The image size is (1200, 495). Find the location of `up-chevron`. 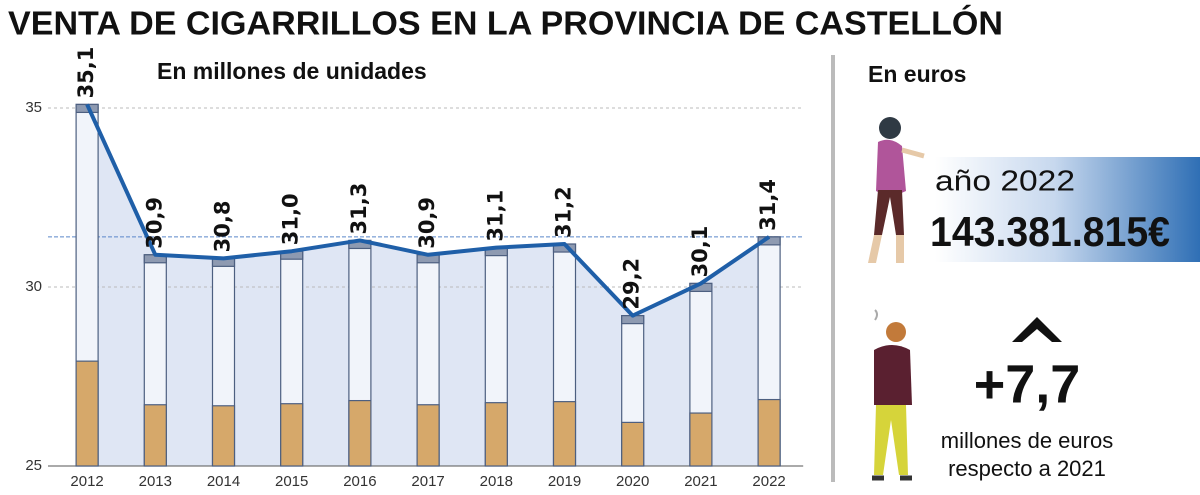

up-chevron is located at coordinates (1037, 329).